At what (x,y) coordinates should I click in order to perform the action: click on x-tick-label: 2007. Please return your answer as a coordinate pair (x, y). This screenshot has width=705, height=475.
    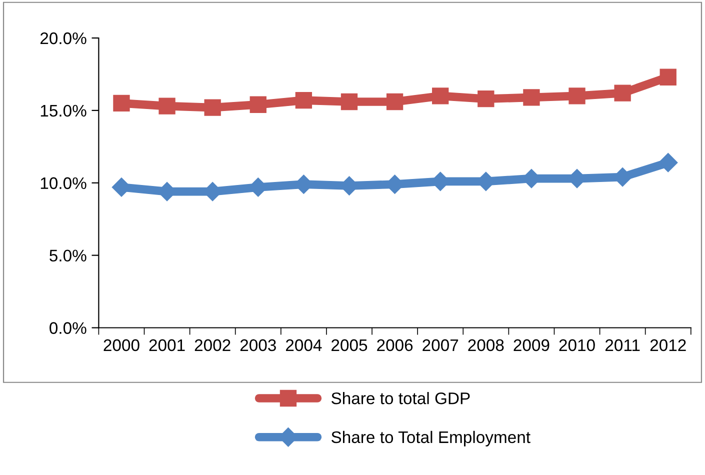
    Looking at the image, I should click on (440, 345).